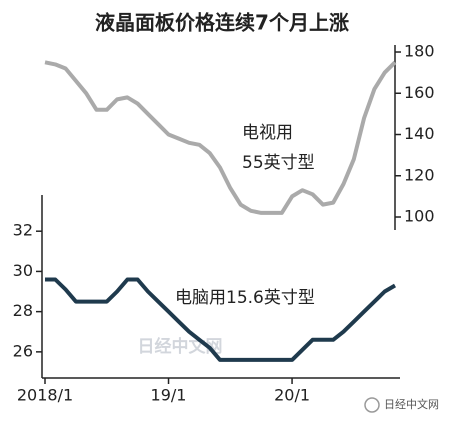 This screenshot has height=423, width=450. What do you see at coordinates (45, 395) in the screenshot?
I see `x-tick-label: 2018/1` at bounding box center [45, 395].